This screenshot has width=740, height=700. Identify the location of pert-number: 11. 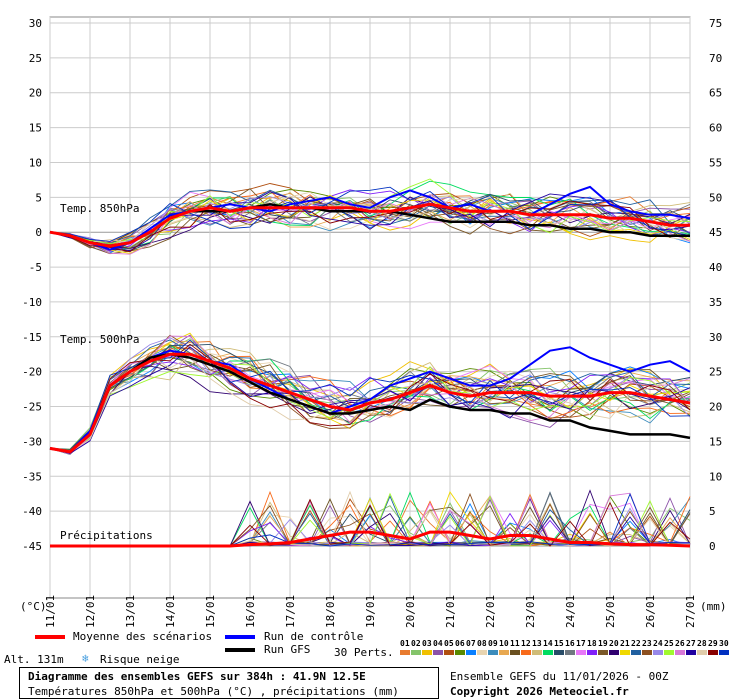
(515, 643).